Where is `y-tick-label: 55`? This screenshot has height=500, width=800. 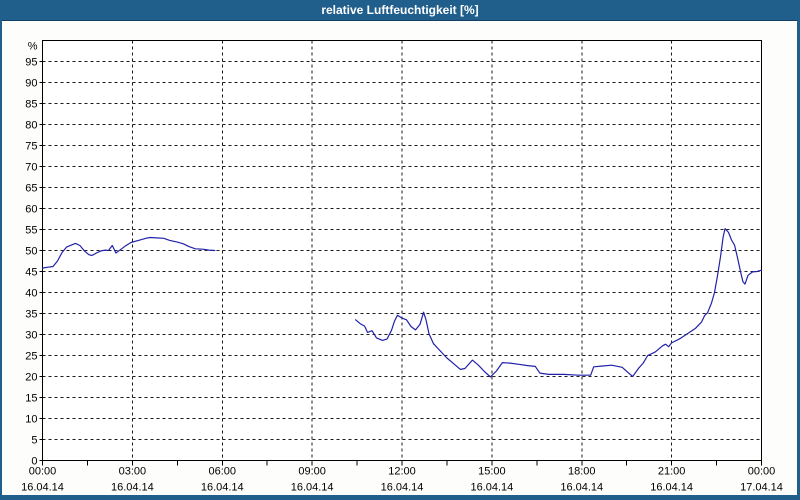
y-tick-label: 55 is located at coordinates (31, 231).